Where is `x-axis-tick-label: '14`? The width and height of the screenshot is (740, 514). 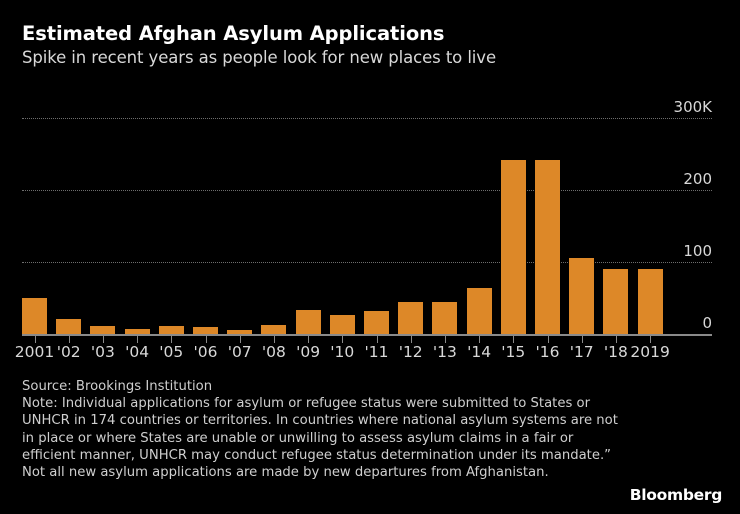 x-axis-tick-label: '14 is located at coordinates (479, 352).